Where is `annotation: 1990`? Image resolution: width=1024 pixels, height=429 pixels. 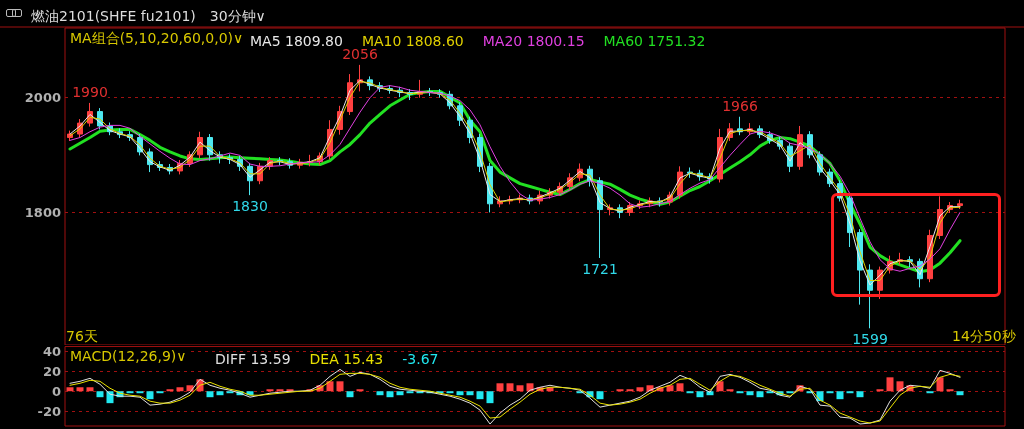 annotation: 1990 is located at coordinates (90, 91).